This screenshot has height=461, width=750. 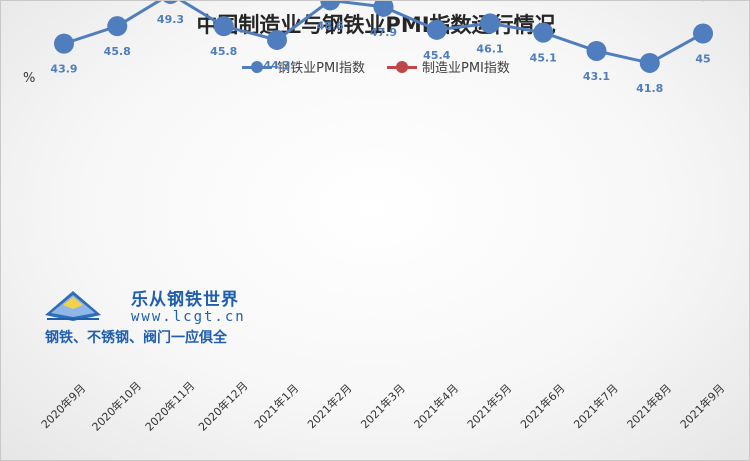 I want to click on x-tick-label-3: 2020年12月, so click(x=222, y=406).